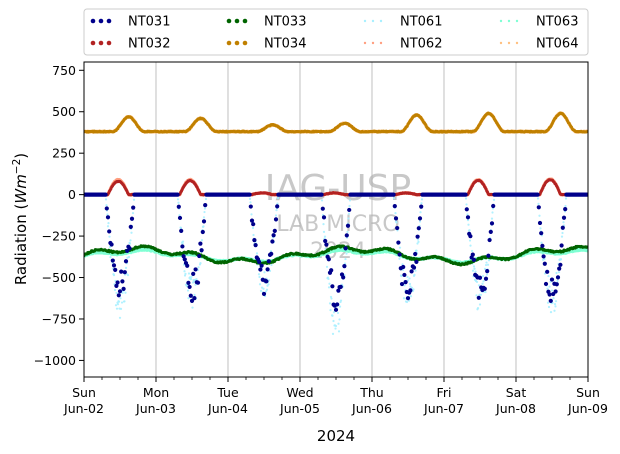  I want to click on watermark-line-2: LAB MICRO, so click(337, 224).